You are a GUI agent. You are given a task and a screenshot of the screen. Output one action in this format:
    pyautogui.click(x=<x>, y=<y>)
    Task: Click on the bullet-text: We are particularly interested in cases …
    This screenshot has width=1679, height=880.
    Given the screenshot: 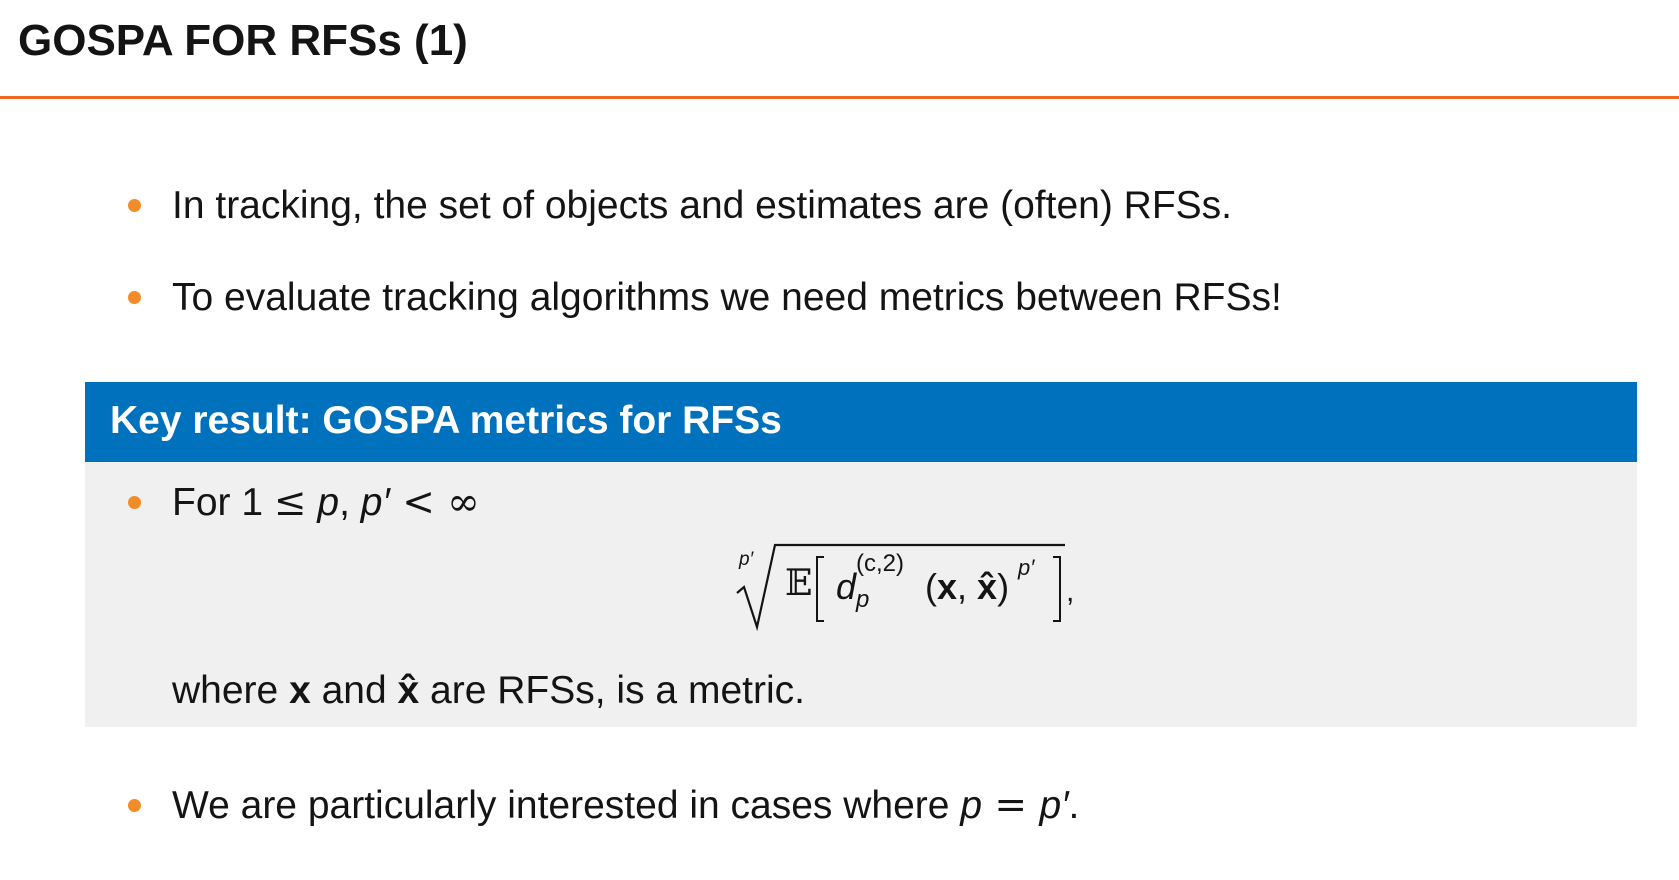 What is the action you would take?
    pyautogui.click(x=625, y=806)
    